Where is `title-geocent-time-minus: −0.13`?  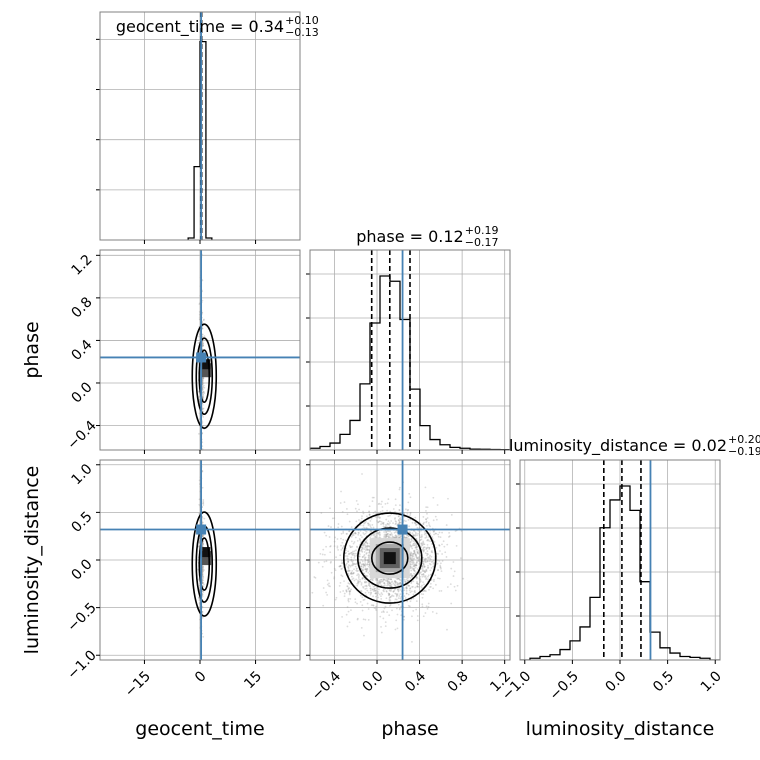 title-geocent-time-minus: −0.13 is located at coordinates (302, 32).